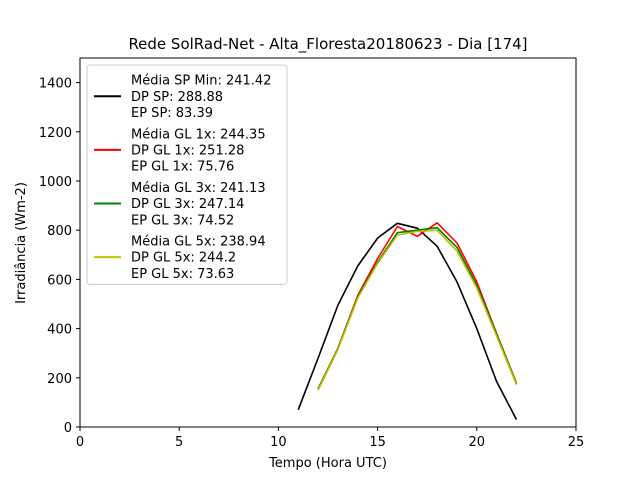 The height and width of the screenshot is (480, 640). What do you see at coordinates (59, 280) in the screenshot?
I see `y-tick-label: 600` at bounding box center [59, 280].